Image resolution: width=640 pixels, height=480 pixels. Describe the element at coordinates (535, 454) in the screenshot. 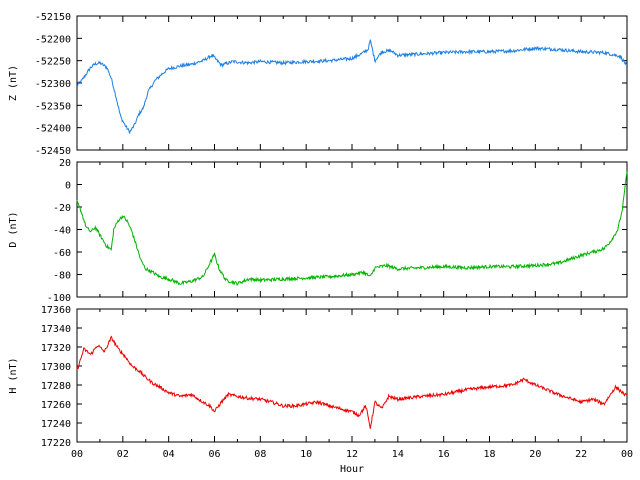

I see `x-tick-label: 20` at that location.